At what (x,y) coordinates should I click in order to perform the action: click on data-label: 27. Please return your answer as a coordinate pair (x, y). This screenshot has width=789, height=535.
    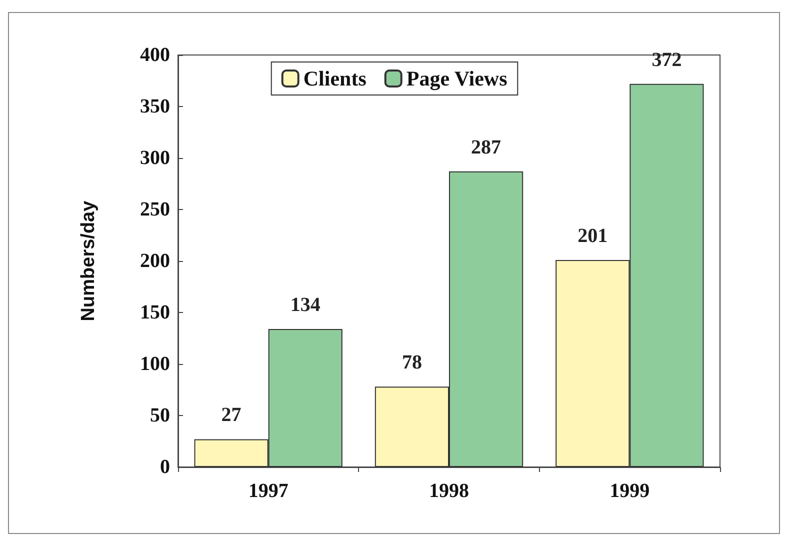
    Looking at the image, I should click on (231, 415).